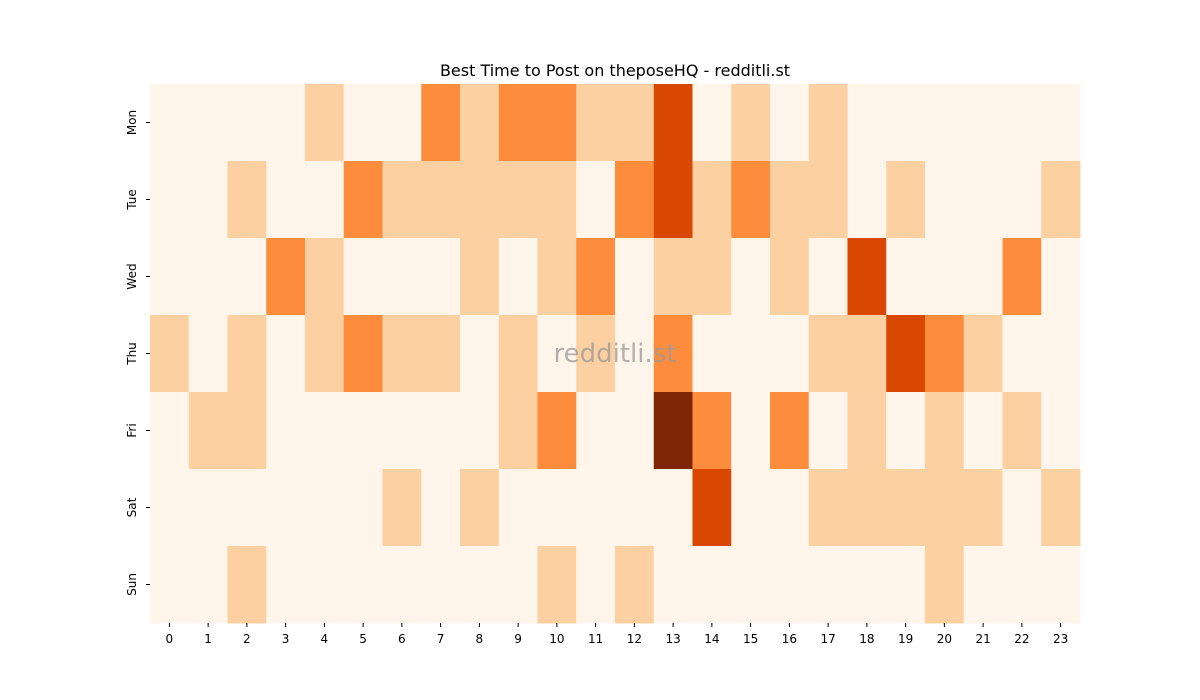 This screenshot has height=700, width=1200. I want to click on x-tick-label: 13, so click(672, 639).